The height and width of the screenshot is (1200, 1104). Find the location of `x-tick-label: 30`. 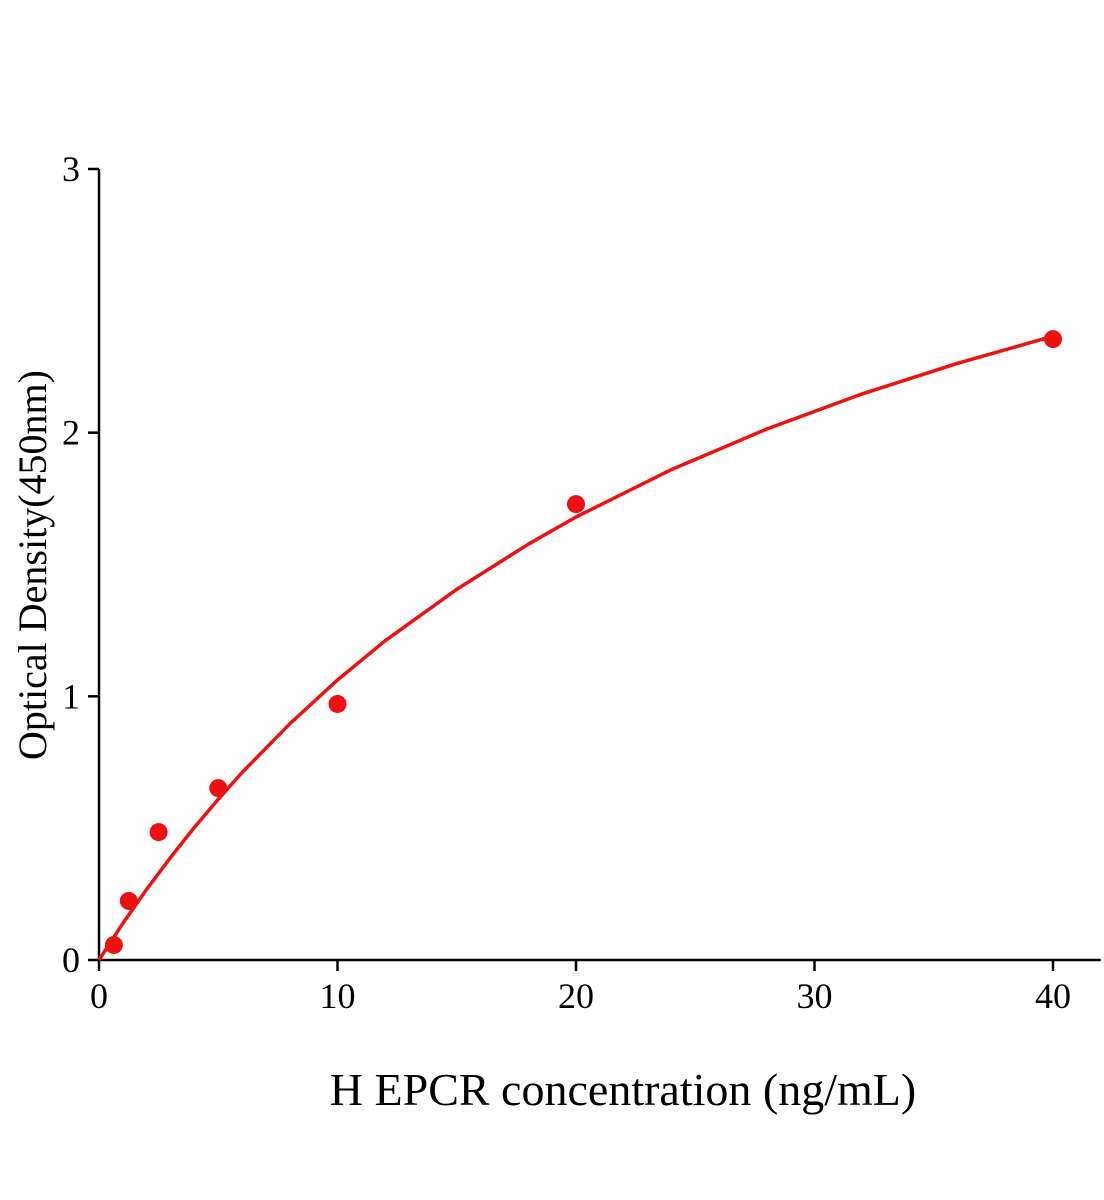

x-tick-label: 30 is located at coordinates (815, 996).